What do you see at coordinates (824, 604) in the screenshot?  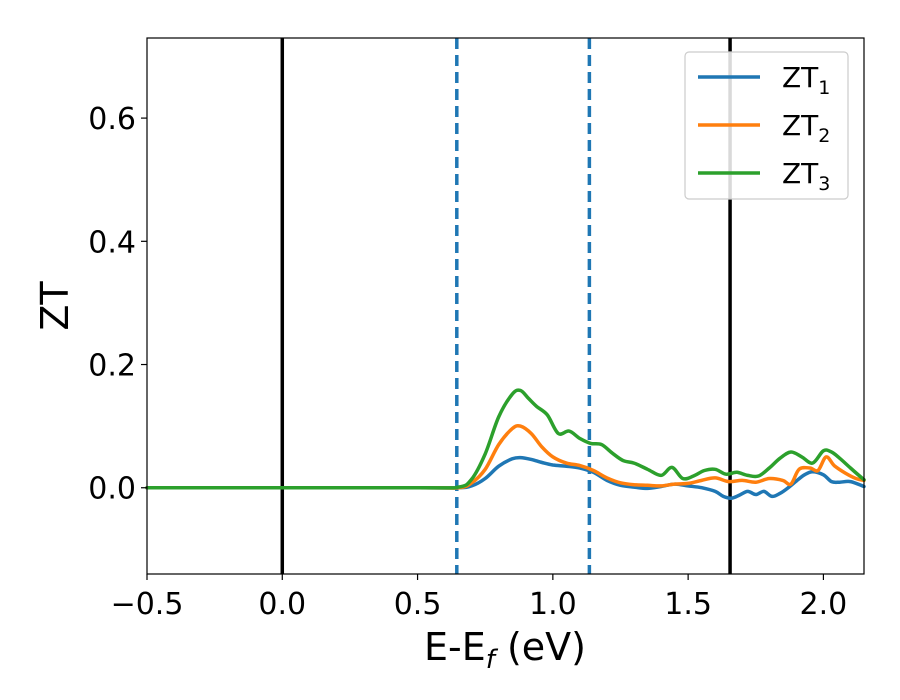 I see `x-tick-label: 2.0` at bounding box center [824, 604].